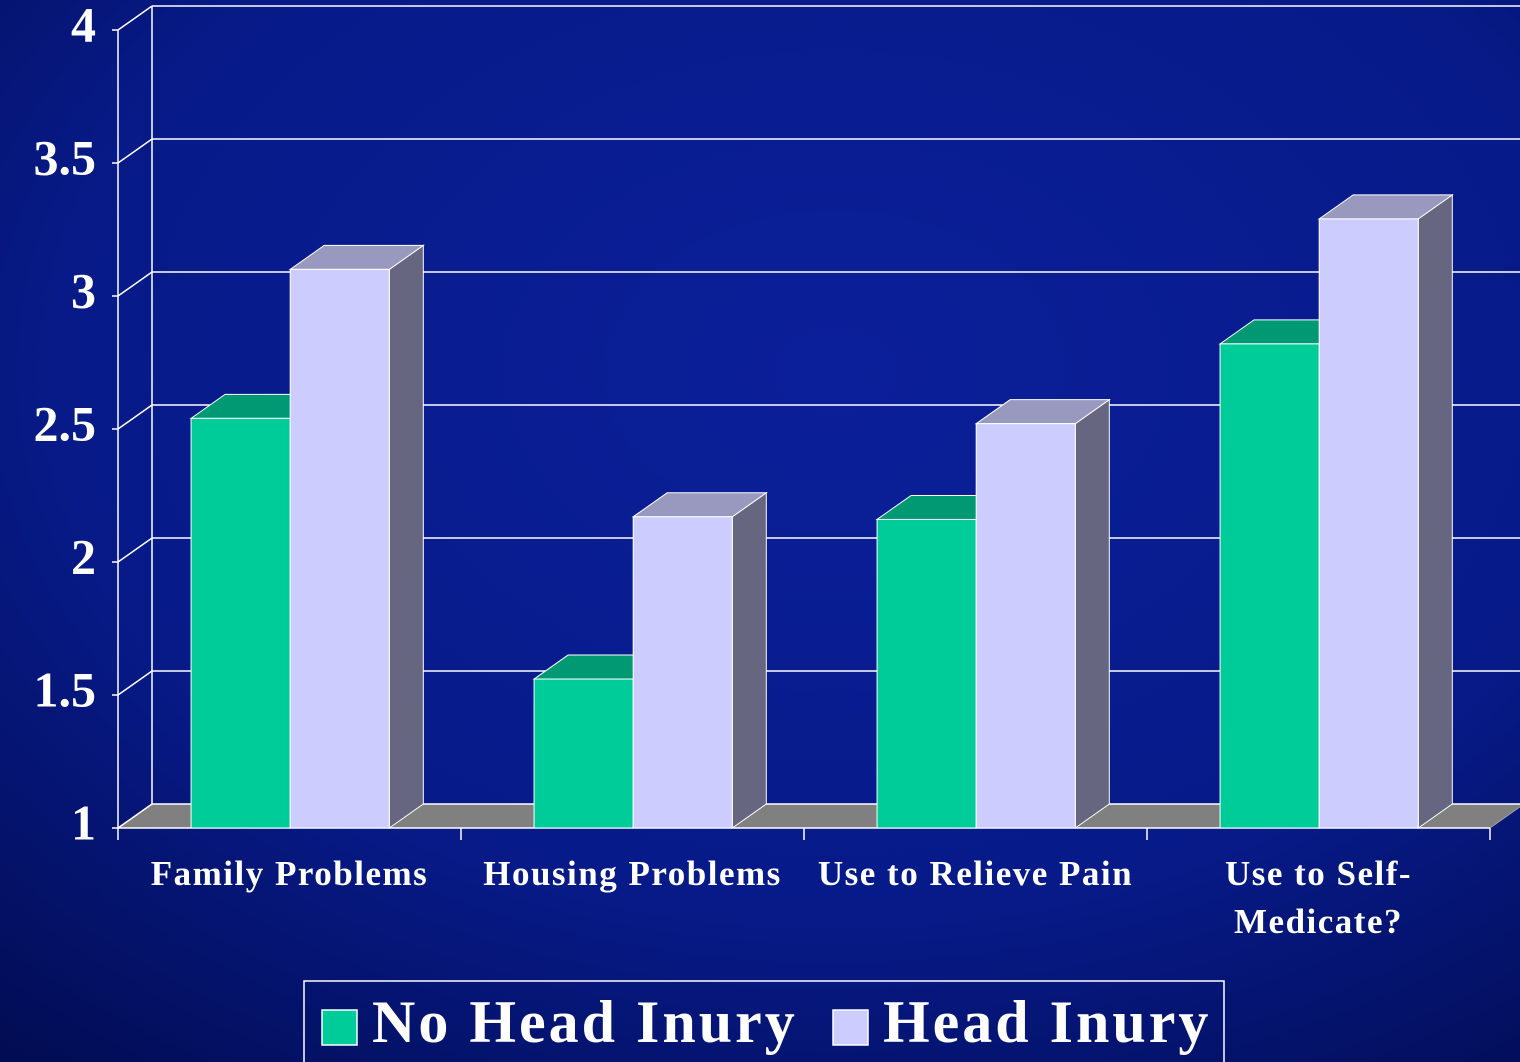 This screenshot has height=1062, width=1520. I want to click on y-tick-label: 2, so click(83, 556).